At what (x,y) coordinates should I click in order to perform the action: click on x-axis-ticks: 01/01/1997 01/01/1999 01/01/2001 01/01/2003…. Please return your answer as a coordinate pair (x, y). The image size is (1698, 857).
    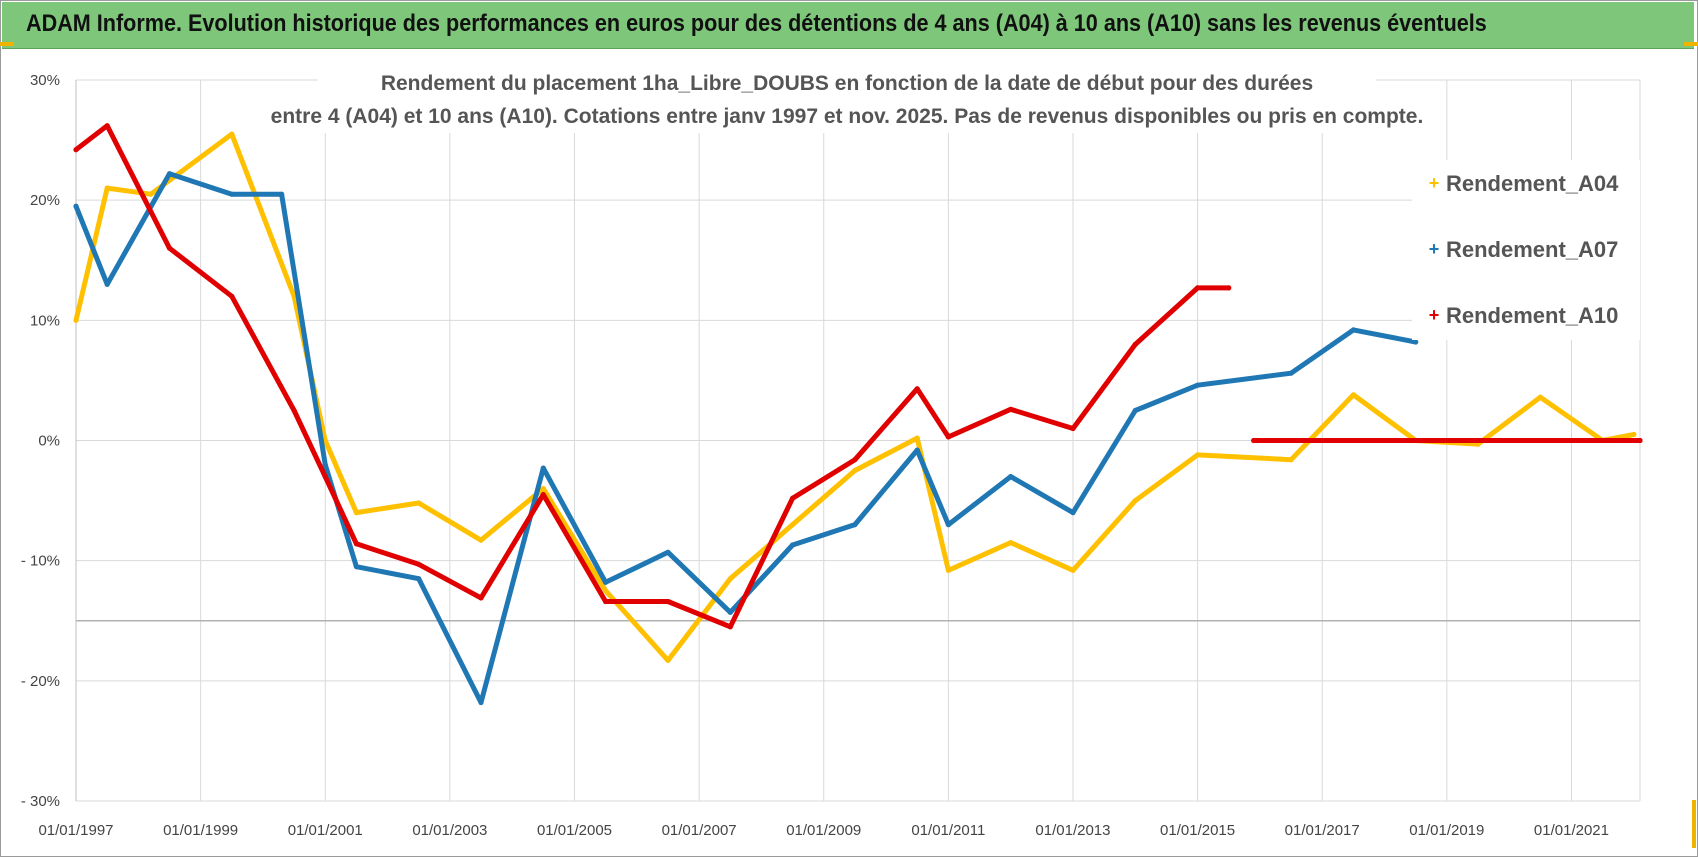
    Looking at the image, I should click on (823, 830).